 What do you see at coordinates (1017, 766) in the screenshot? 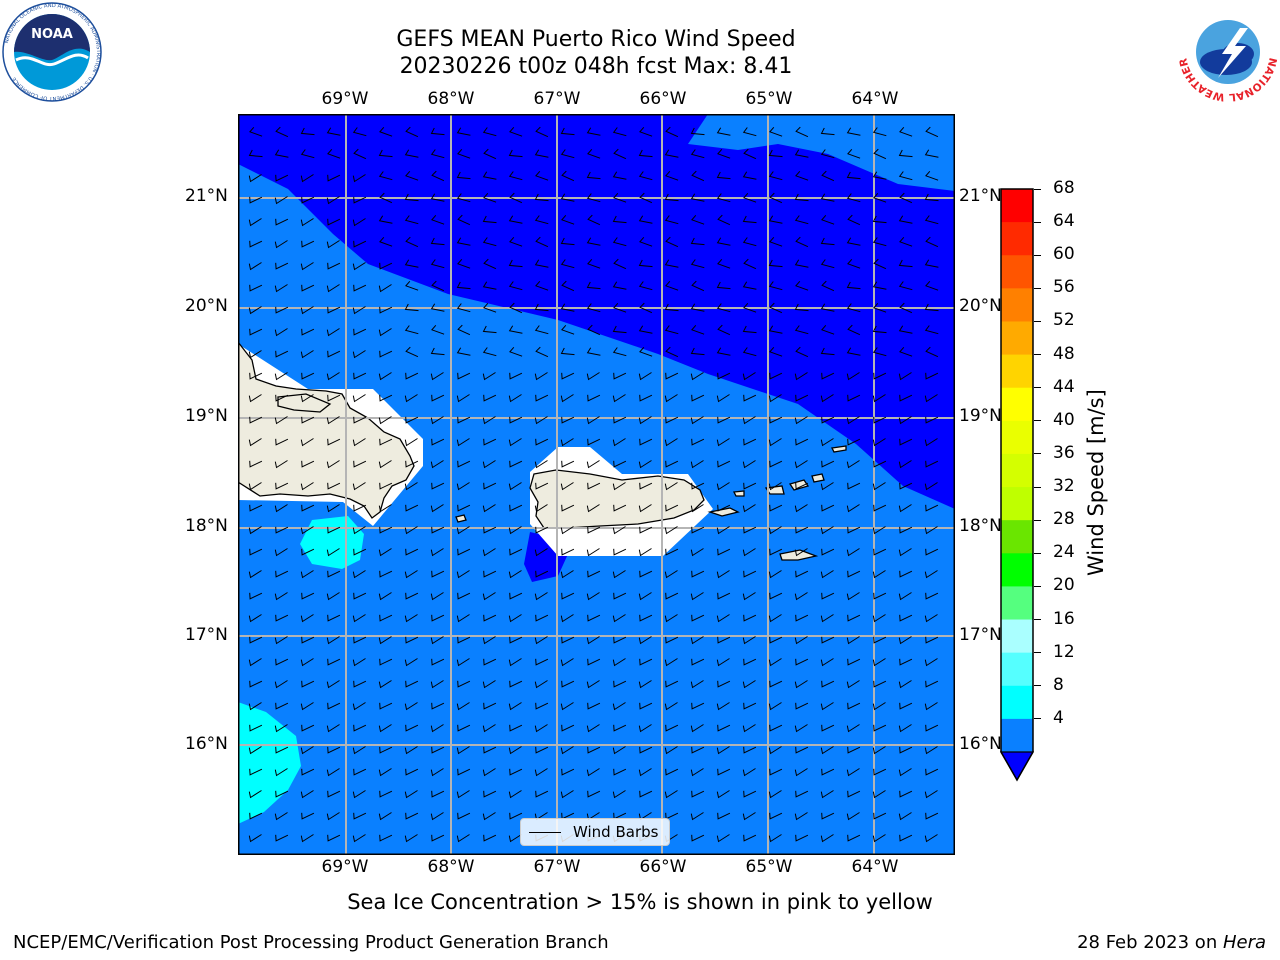
I see `colorbar-extend-triangle` at bounding box center [1017, 766].